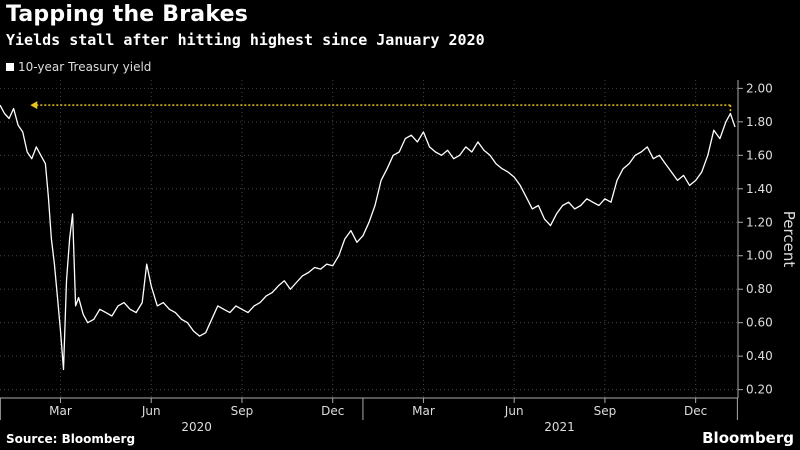 This screenshot has height=450, width=800. Describe the element at coordinates (759, 289) in the screenshot. I see `y-tick-label: 0.80` at that location.